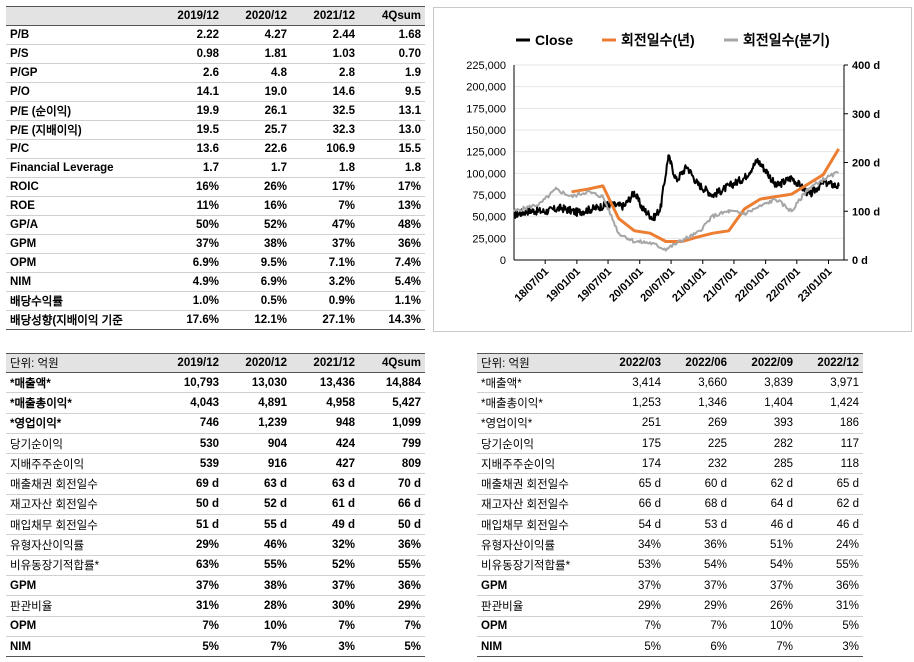  Describe the element at coordinates (698, 423) in the screenshot. I see `table-cell: 269` at that location.